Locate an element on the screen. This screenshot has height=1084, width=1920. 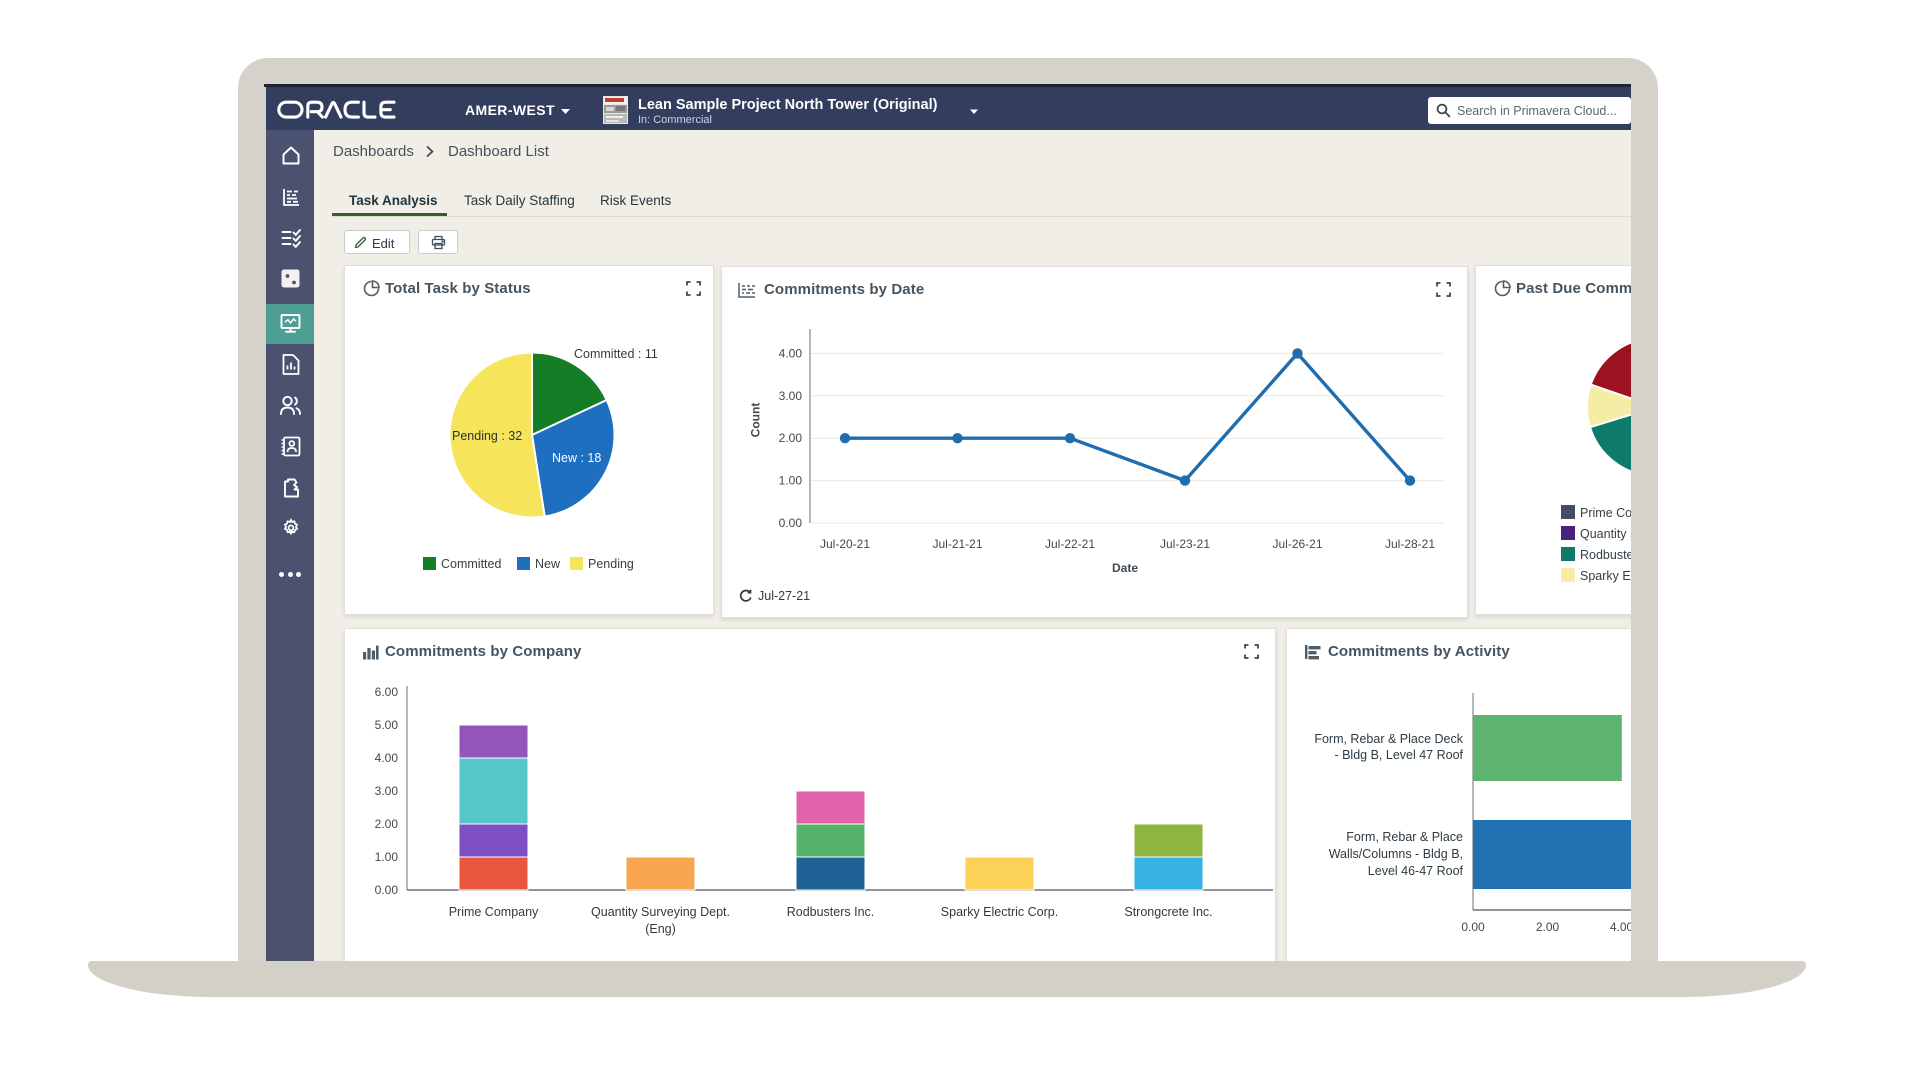
svg-text: Jul-21-21 is located at coordinates (957, 544).